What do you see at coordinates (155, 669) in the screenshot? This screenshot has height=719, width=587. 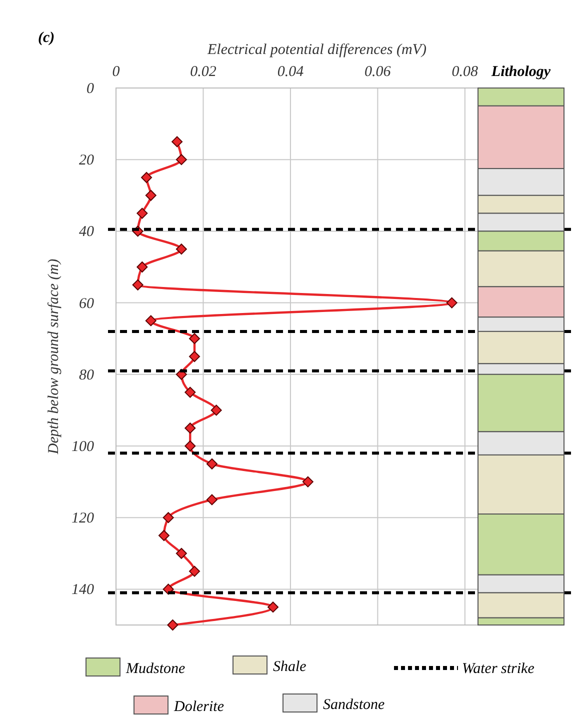 I see `legend-label: Mudstone` at bounding box center [155, 669].